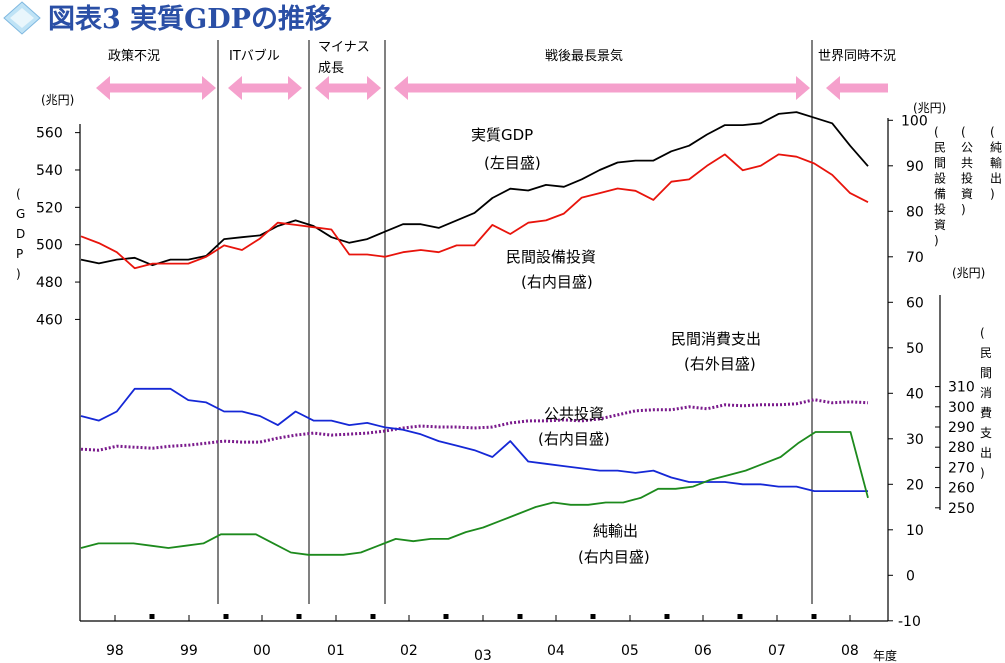 This screenshot has width=1005, height=663. What do you see at coordinates (49, 208) in the screenshot?
I see `left-tick-label: 520` at bounding box center [49, 208].